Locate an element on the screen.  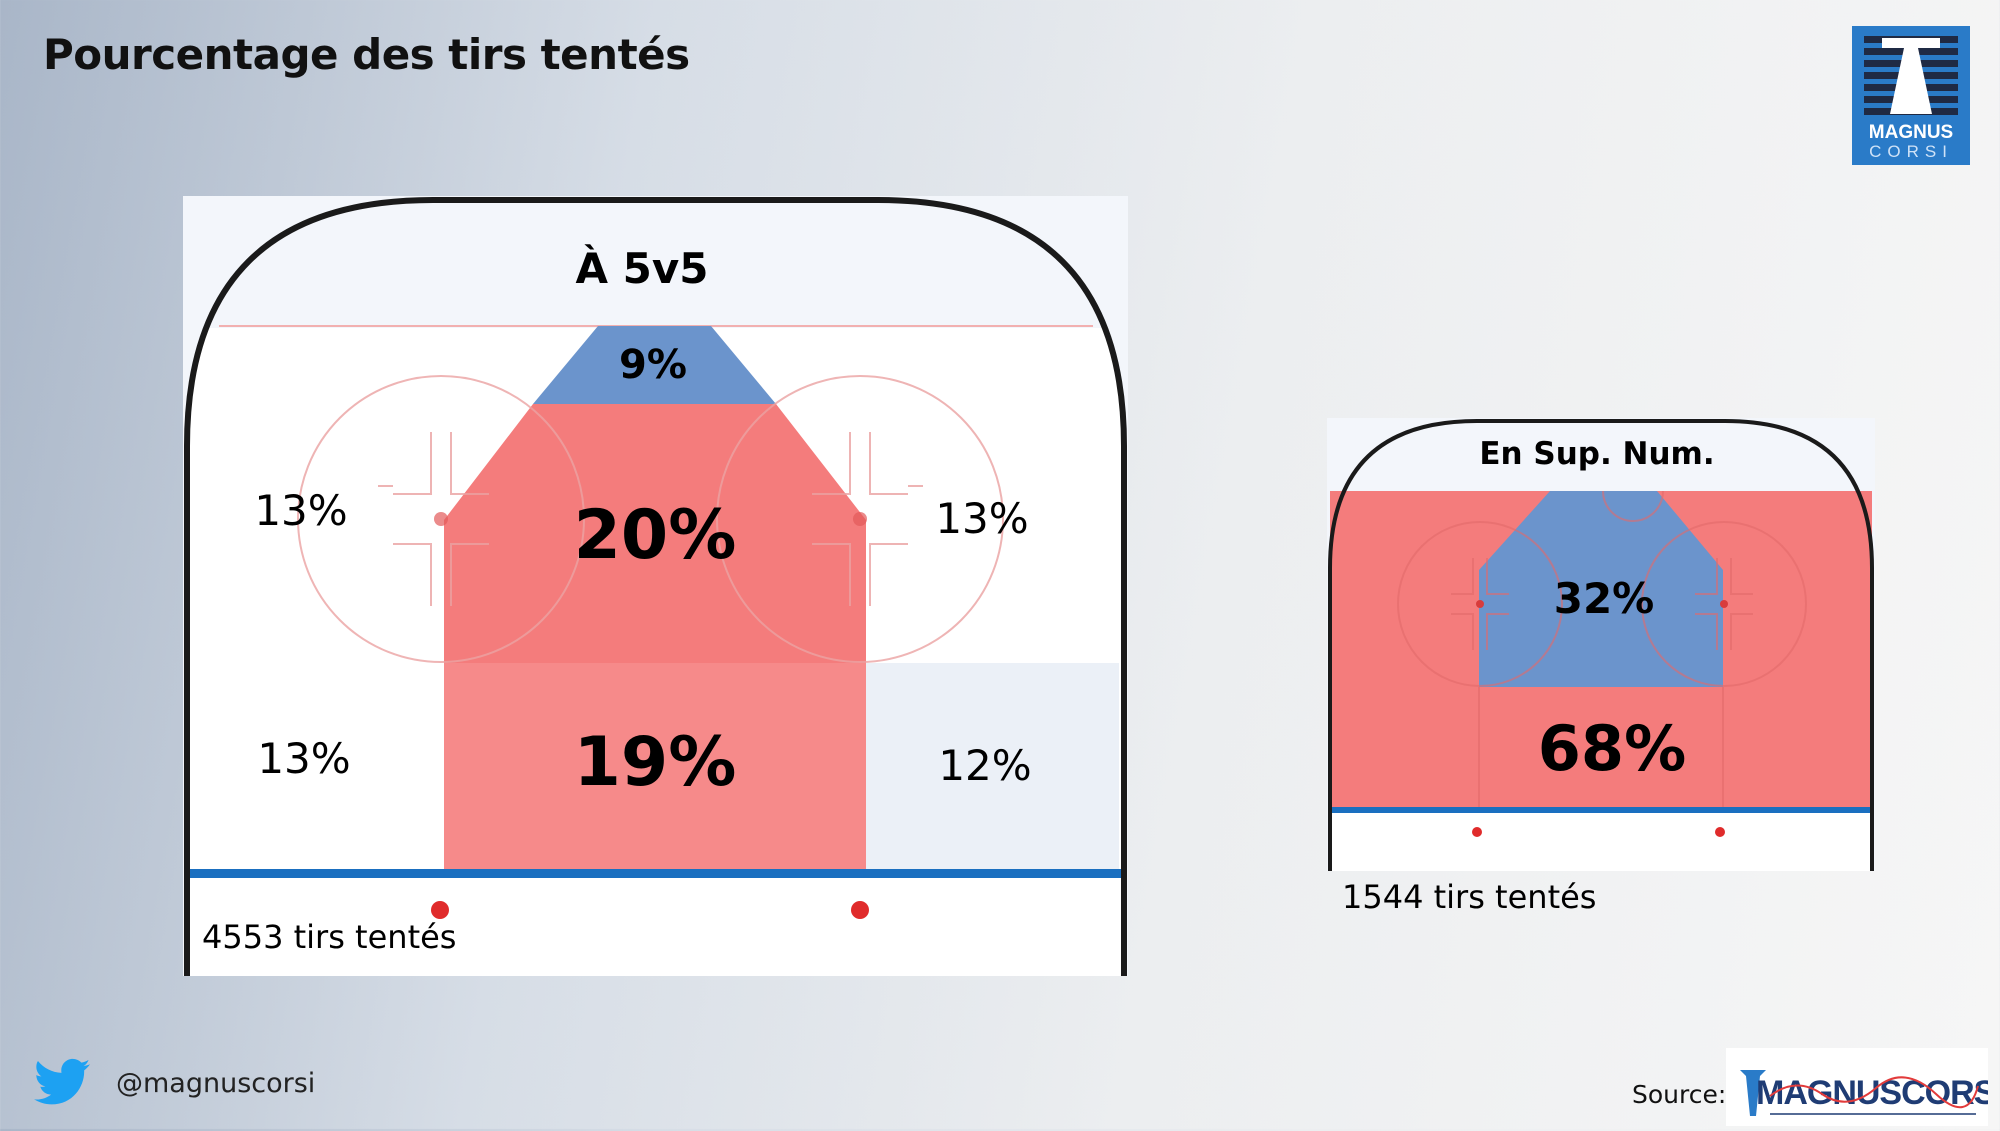
zone-right-point is located at coordinates (992, 766).